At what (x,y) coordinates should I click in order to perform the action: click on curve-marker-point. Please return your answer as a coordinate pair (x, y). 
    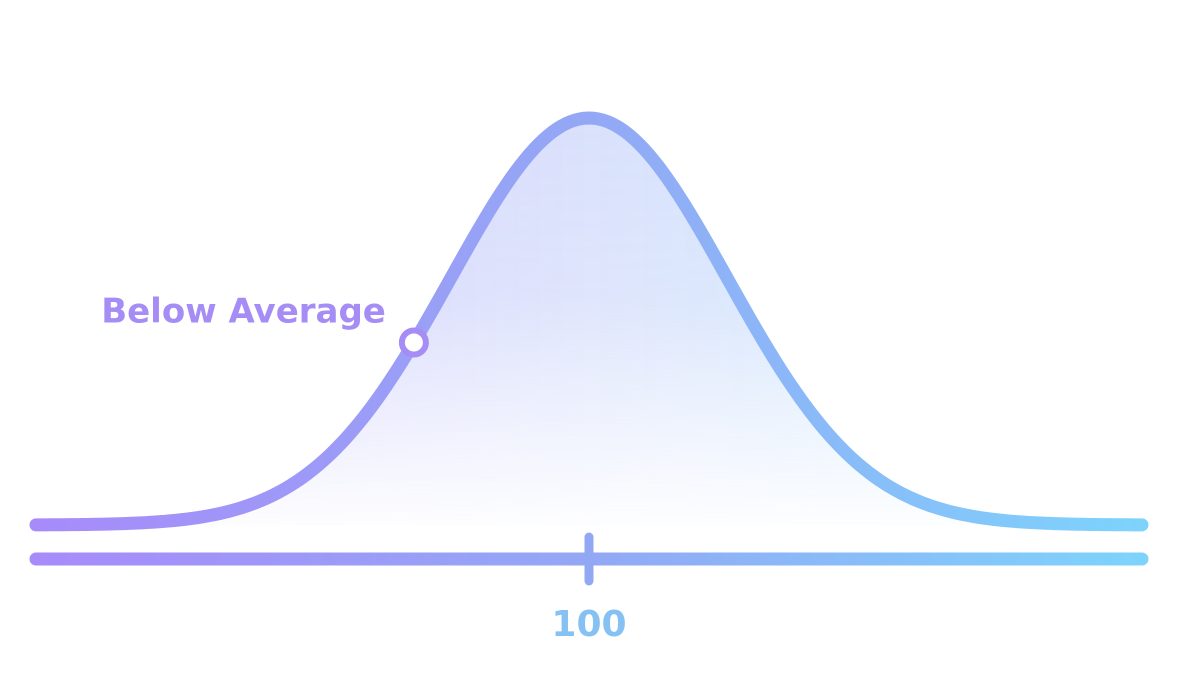
    Looking at the image, I should click on (413, 342).